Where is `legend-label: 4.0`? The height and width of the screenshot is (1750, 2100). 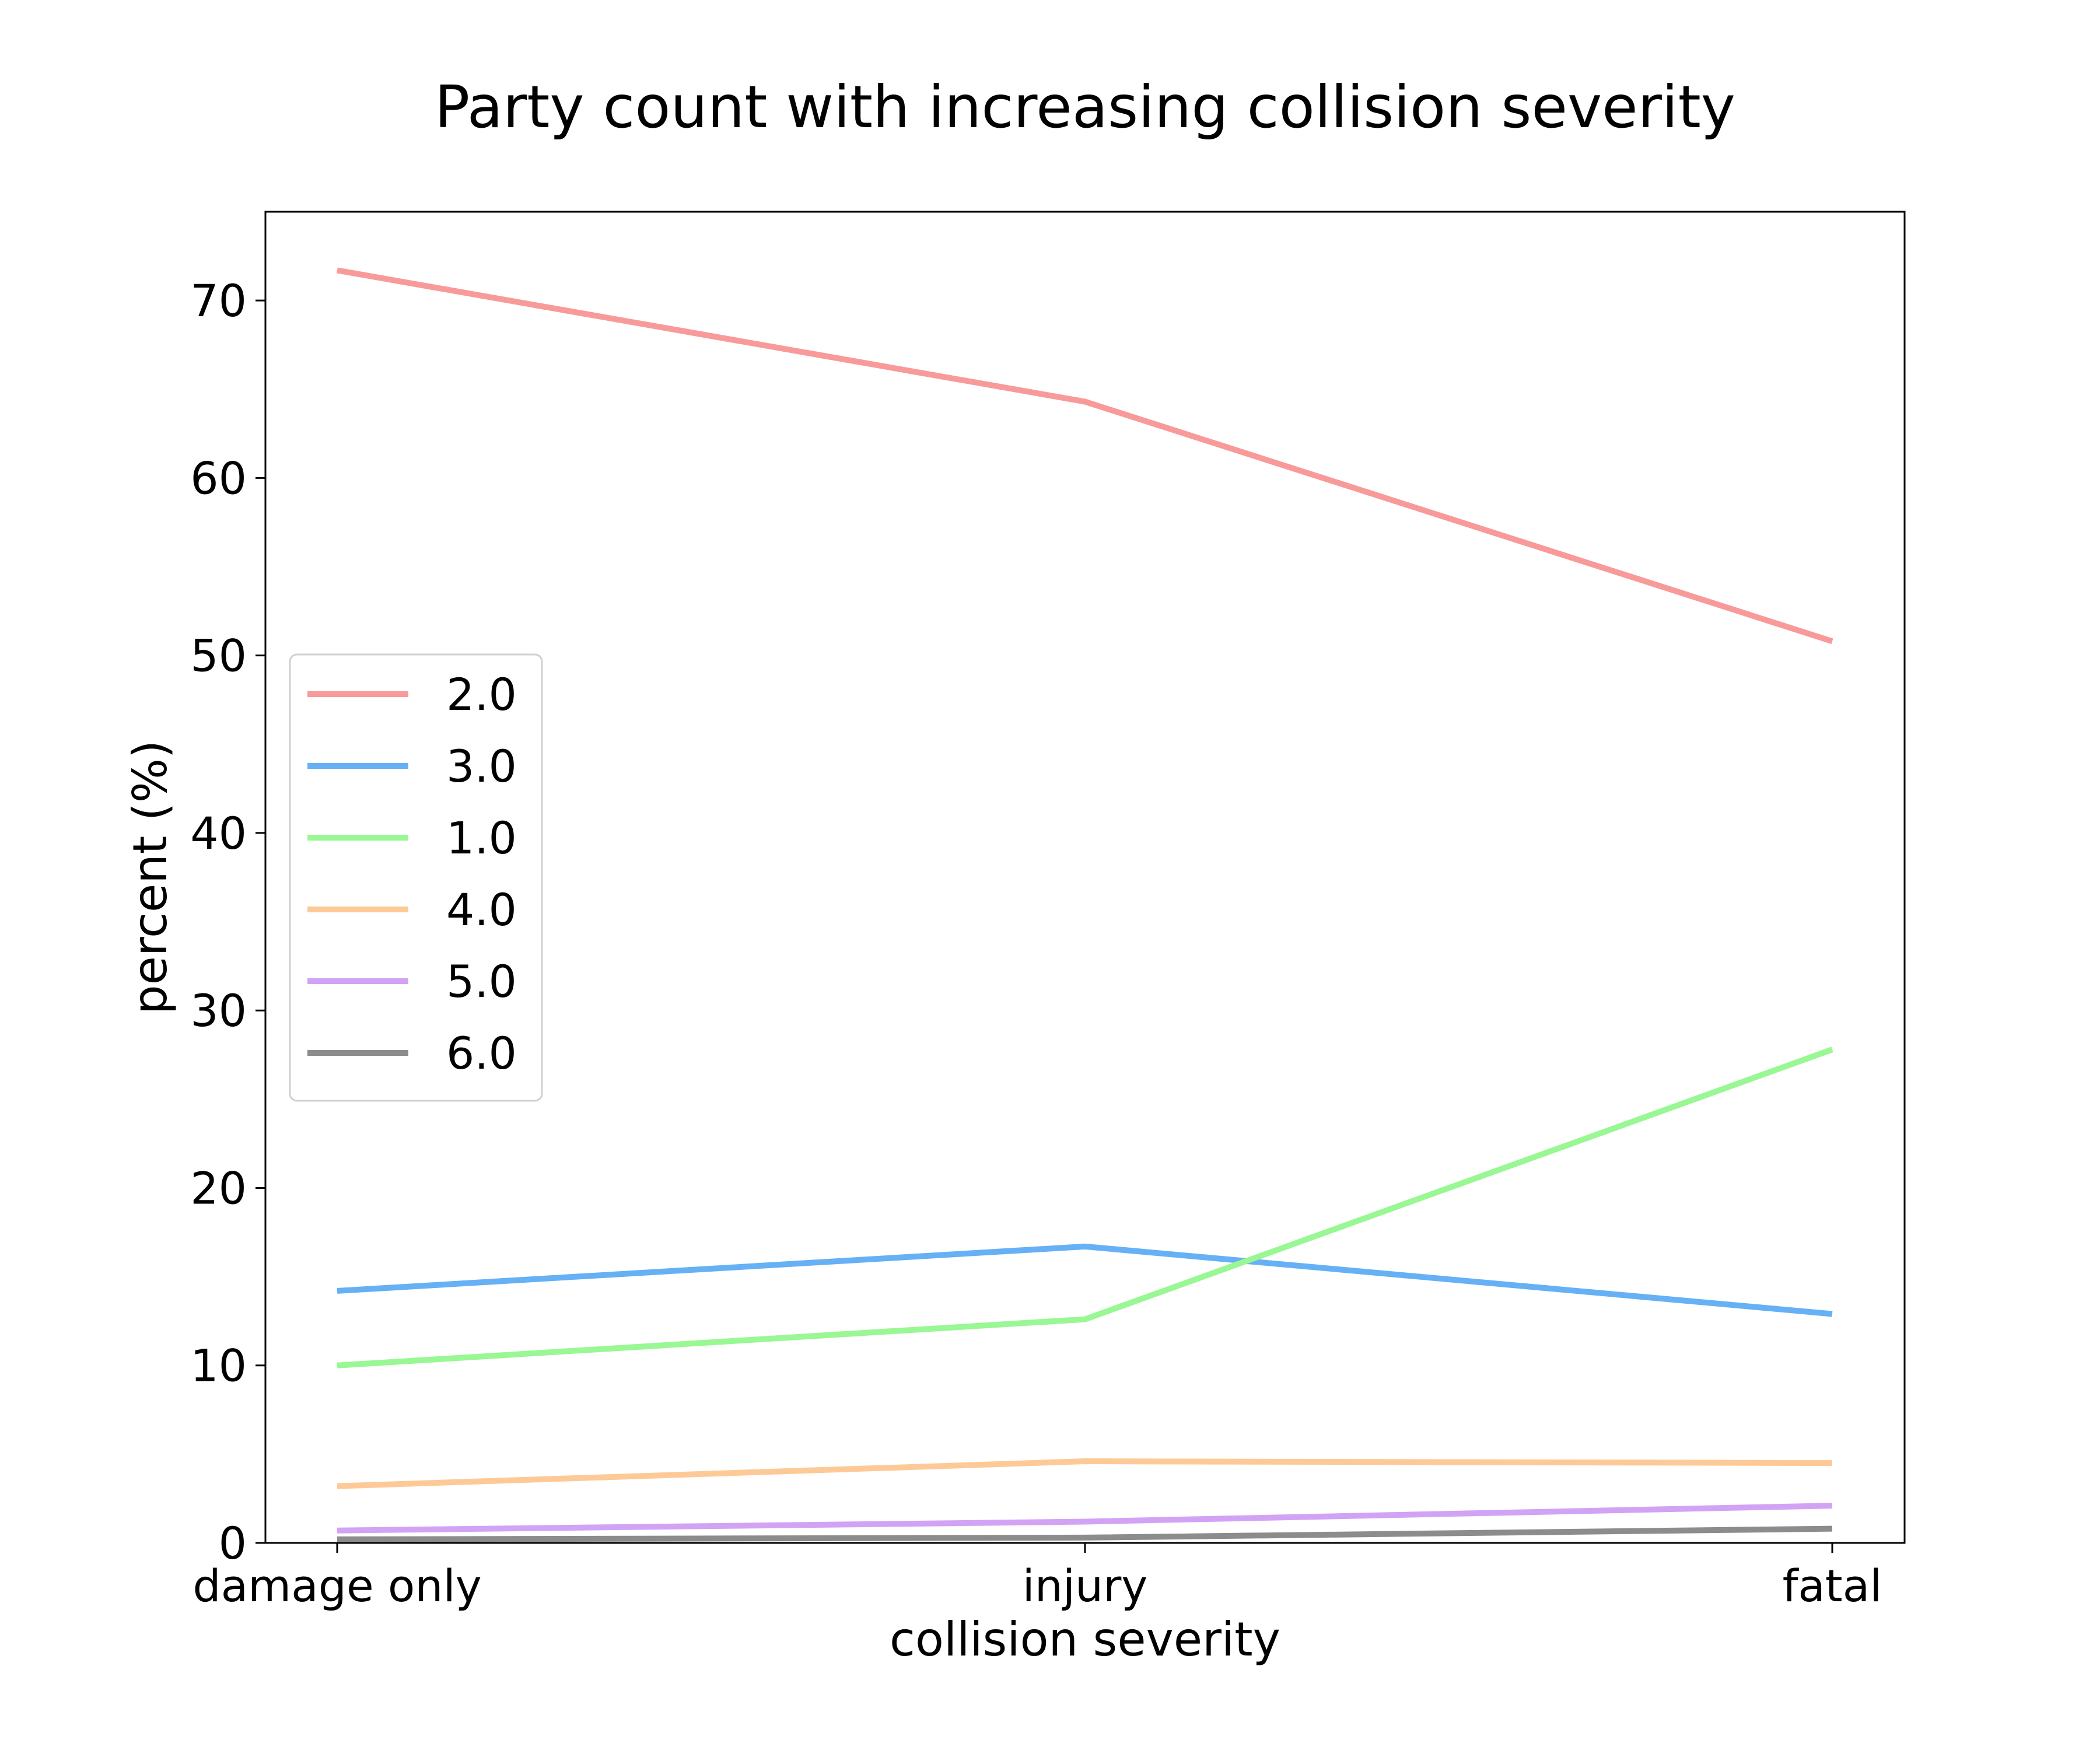
legend-label: 4.0 is located at coordinates (481, 910).